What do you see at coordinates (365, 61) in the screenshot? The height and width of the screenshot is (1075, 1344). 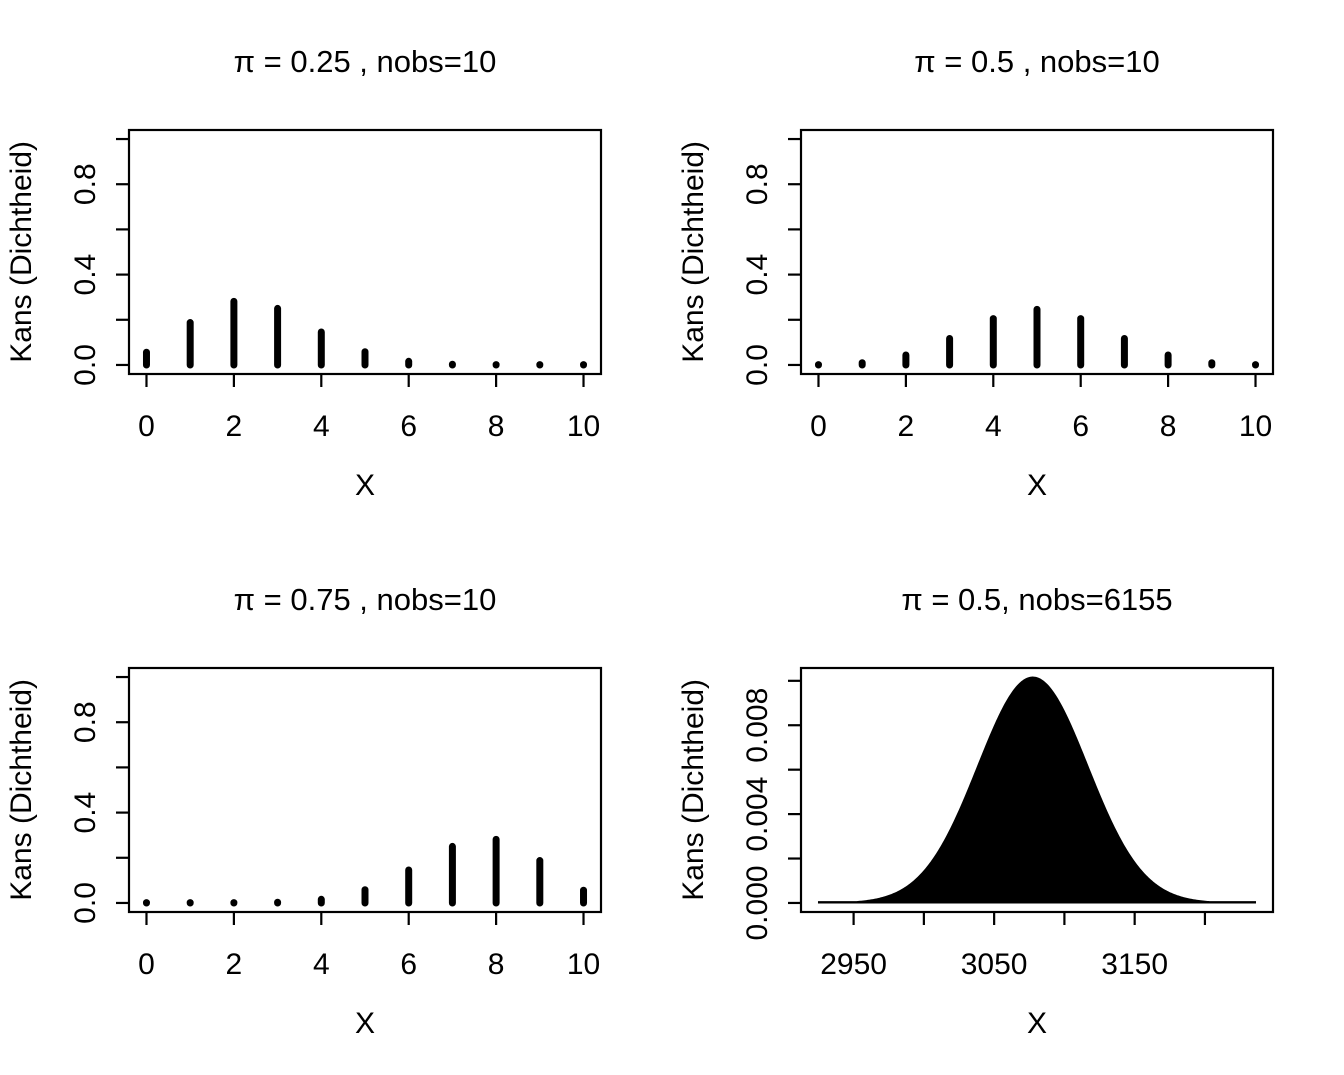 I see `panel-title: π = 0.25 , nobs=10` at bounding box center [365, 61].